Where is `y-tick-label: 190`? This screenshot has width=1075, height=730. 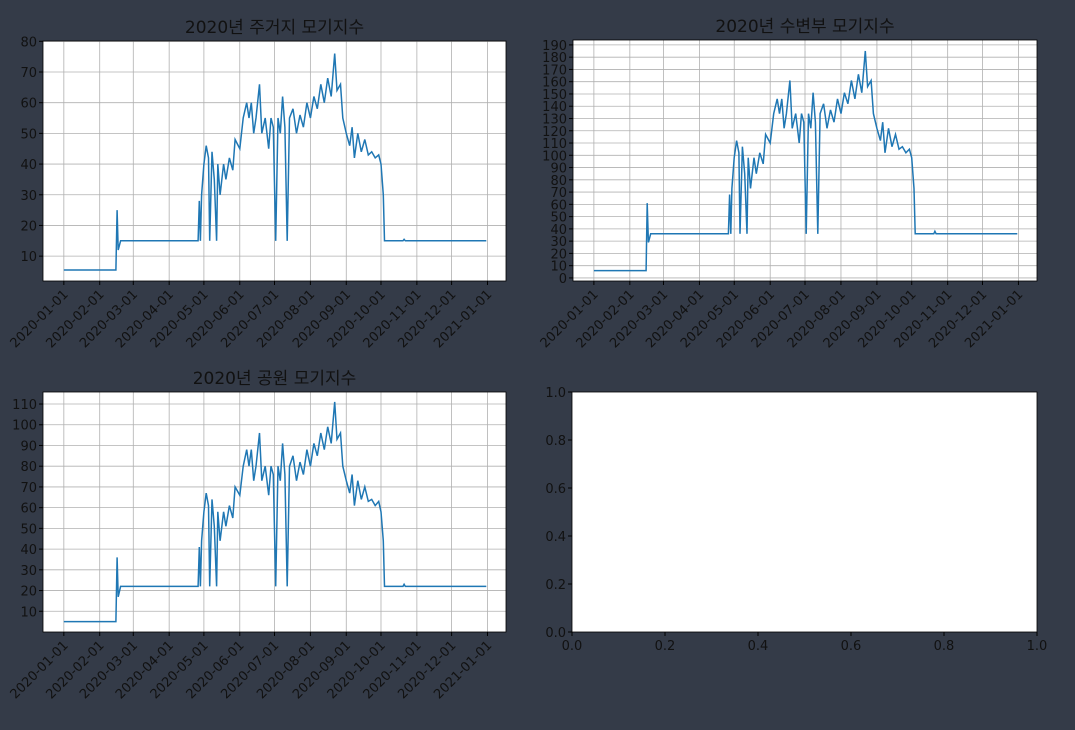
y-tick-label: 190 is located at coordinates (554, 46).